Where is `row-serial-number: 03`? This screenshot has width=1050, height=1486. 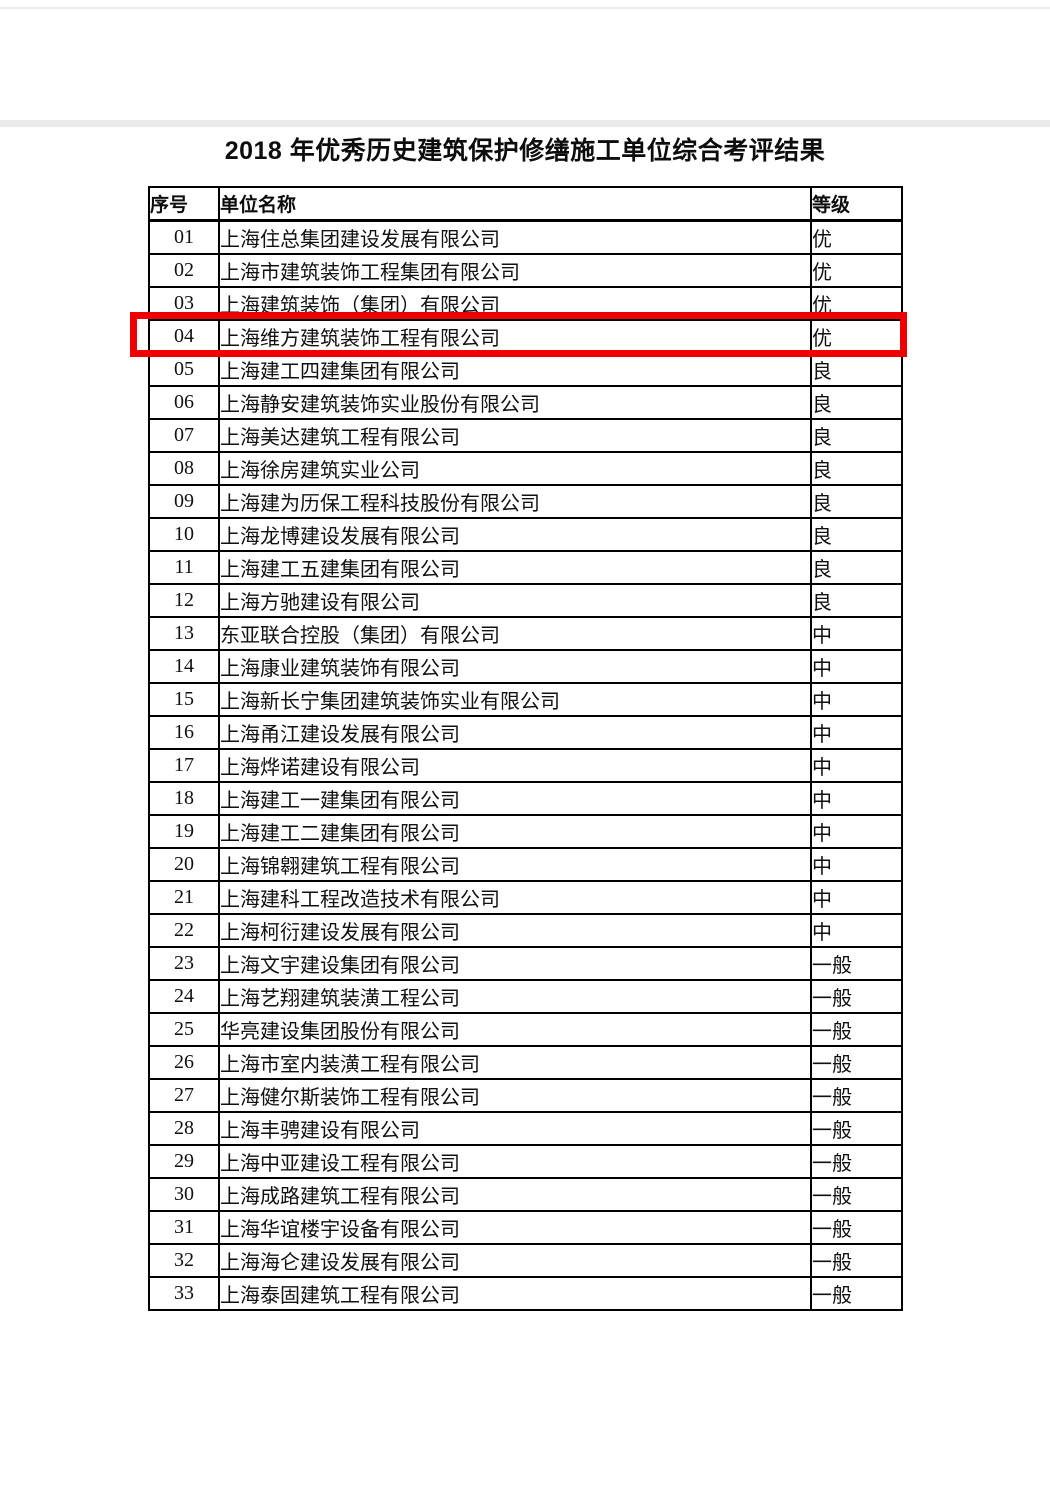 row-serial-number: 03 is located at coordinates (184, 303).